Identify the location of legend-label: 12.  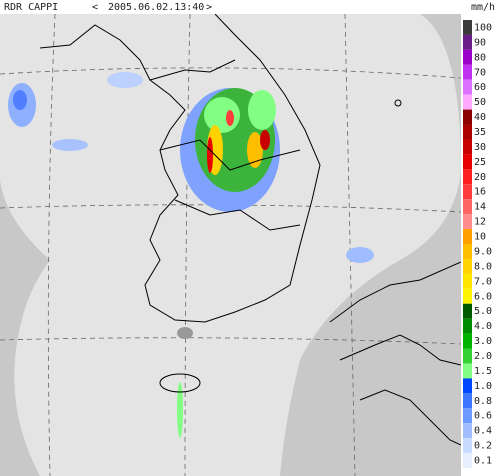
(480, 222).